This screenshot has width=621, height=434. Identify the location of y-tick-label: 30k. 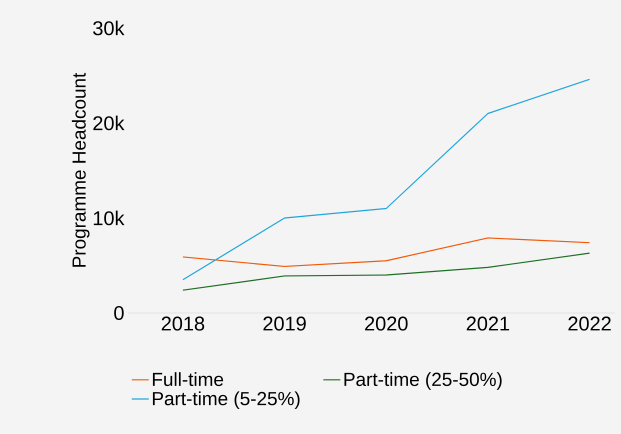
(108, 28).